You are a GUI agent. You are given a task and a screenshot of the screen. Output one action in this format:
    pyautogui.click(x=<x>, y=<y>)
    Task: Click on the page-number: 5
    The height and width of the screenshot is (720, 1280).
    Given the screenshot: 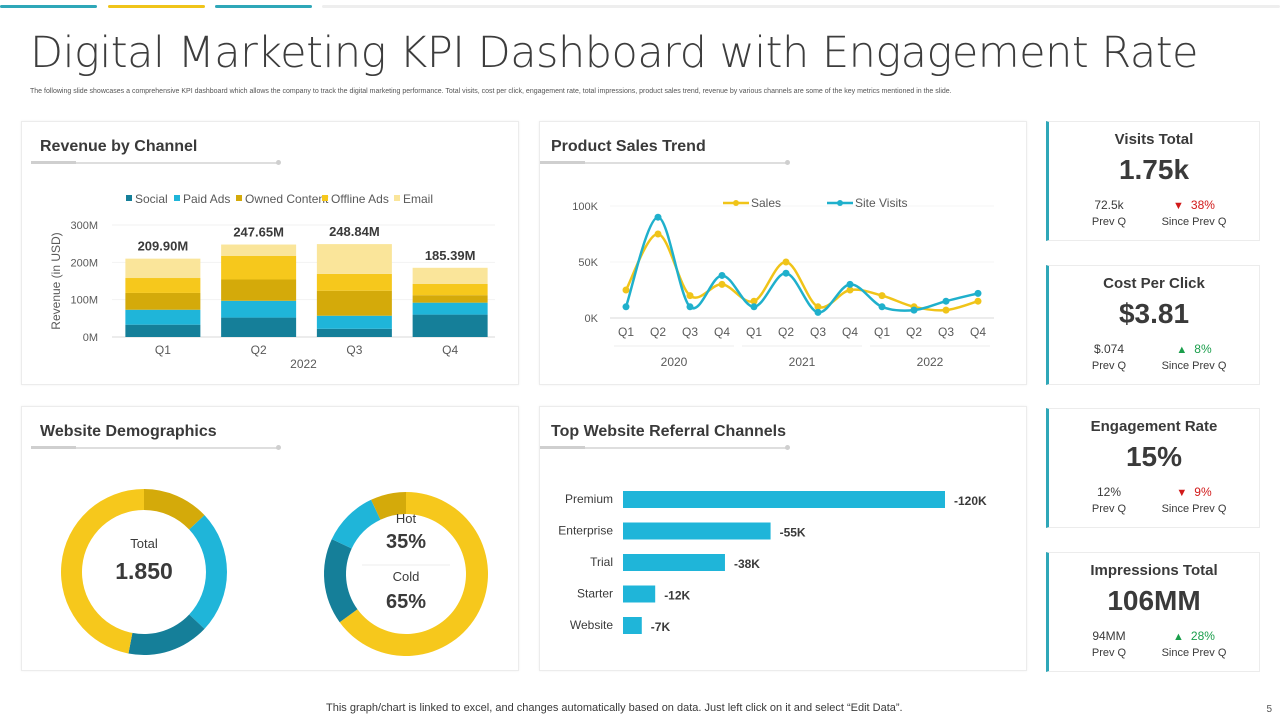 What is the action you would take?
    pyautogui.click(x=1269, y=709)
    